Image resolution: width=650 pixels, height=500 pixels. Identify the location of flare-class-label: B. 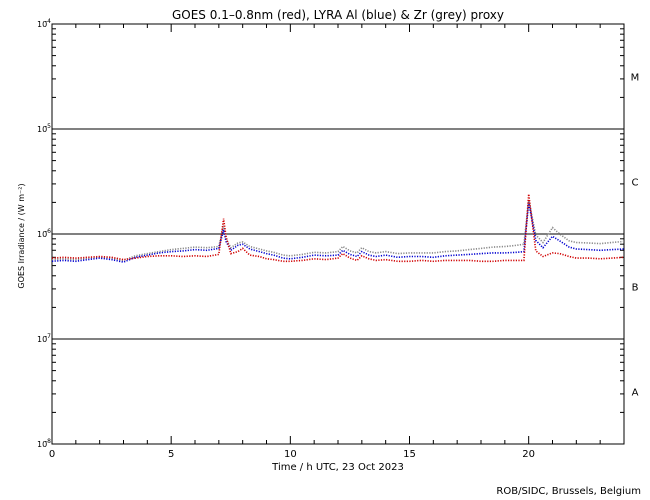
(635, 288).